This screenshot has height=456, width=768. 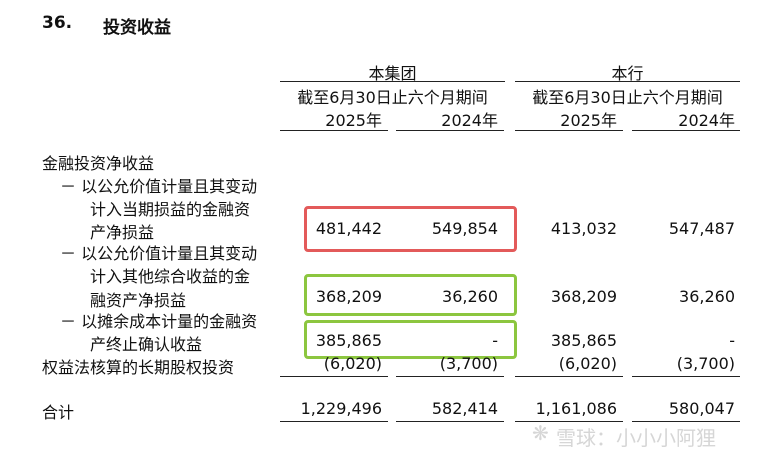 I want to click on row-fvtpl-group-2025: 481,442, so click(x=348, y=228).